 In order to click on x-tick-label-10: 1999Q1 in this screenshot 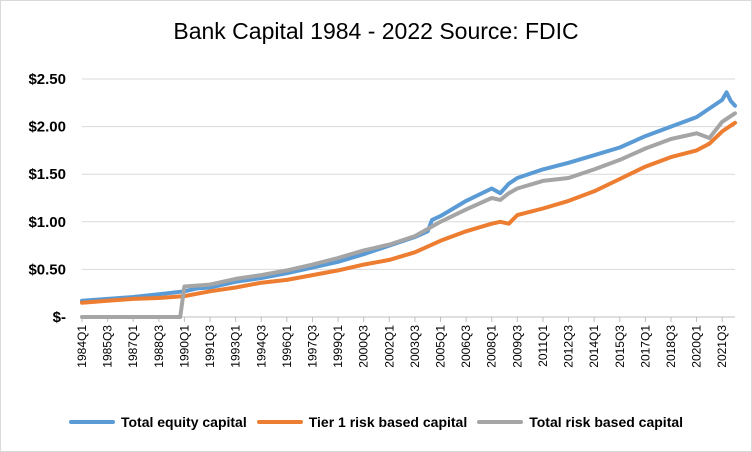, I will do `click(338, 346)`.